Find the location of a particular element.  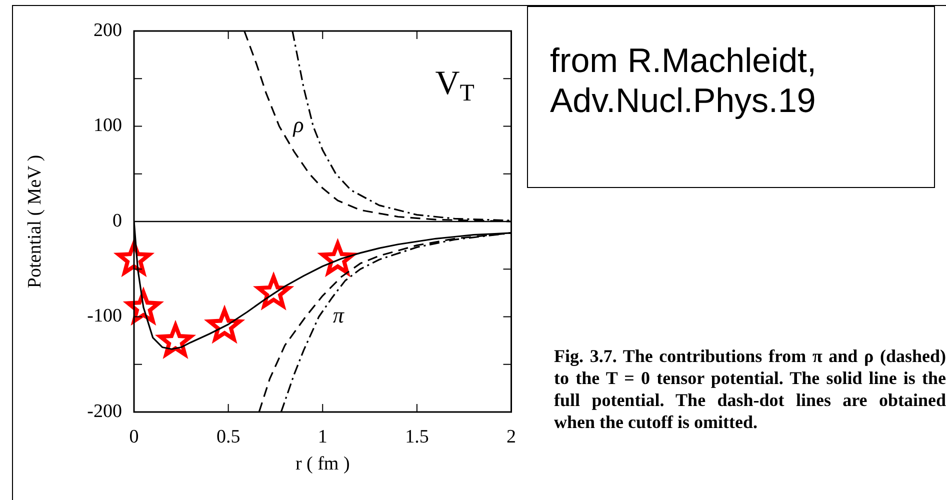

y-axis-title: Potential ( MeV ) is located at coordinates (35, 221).